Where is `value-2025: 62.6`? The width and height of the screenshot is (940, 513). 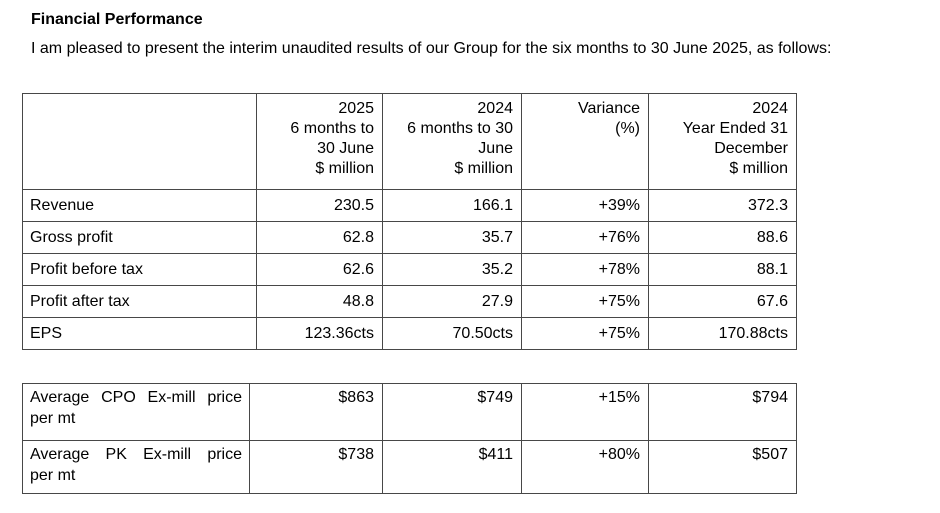 value-2025: 62.6 is located at coordinates (319, 269).